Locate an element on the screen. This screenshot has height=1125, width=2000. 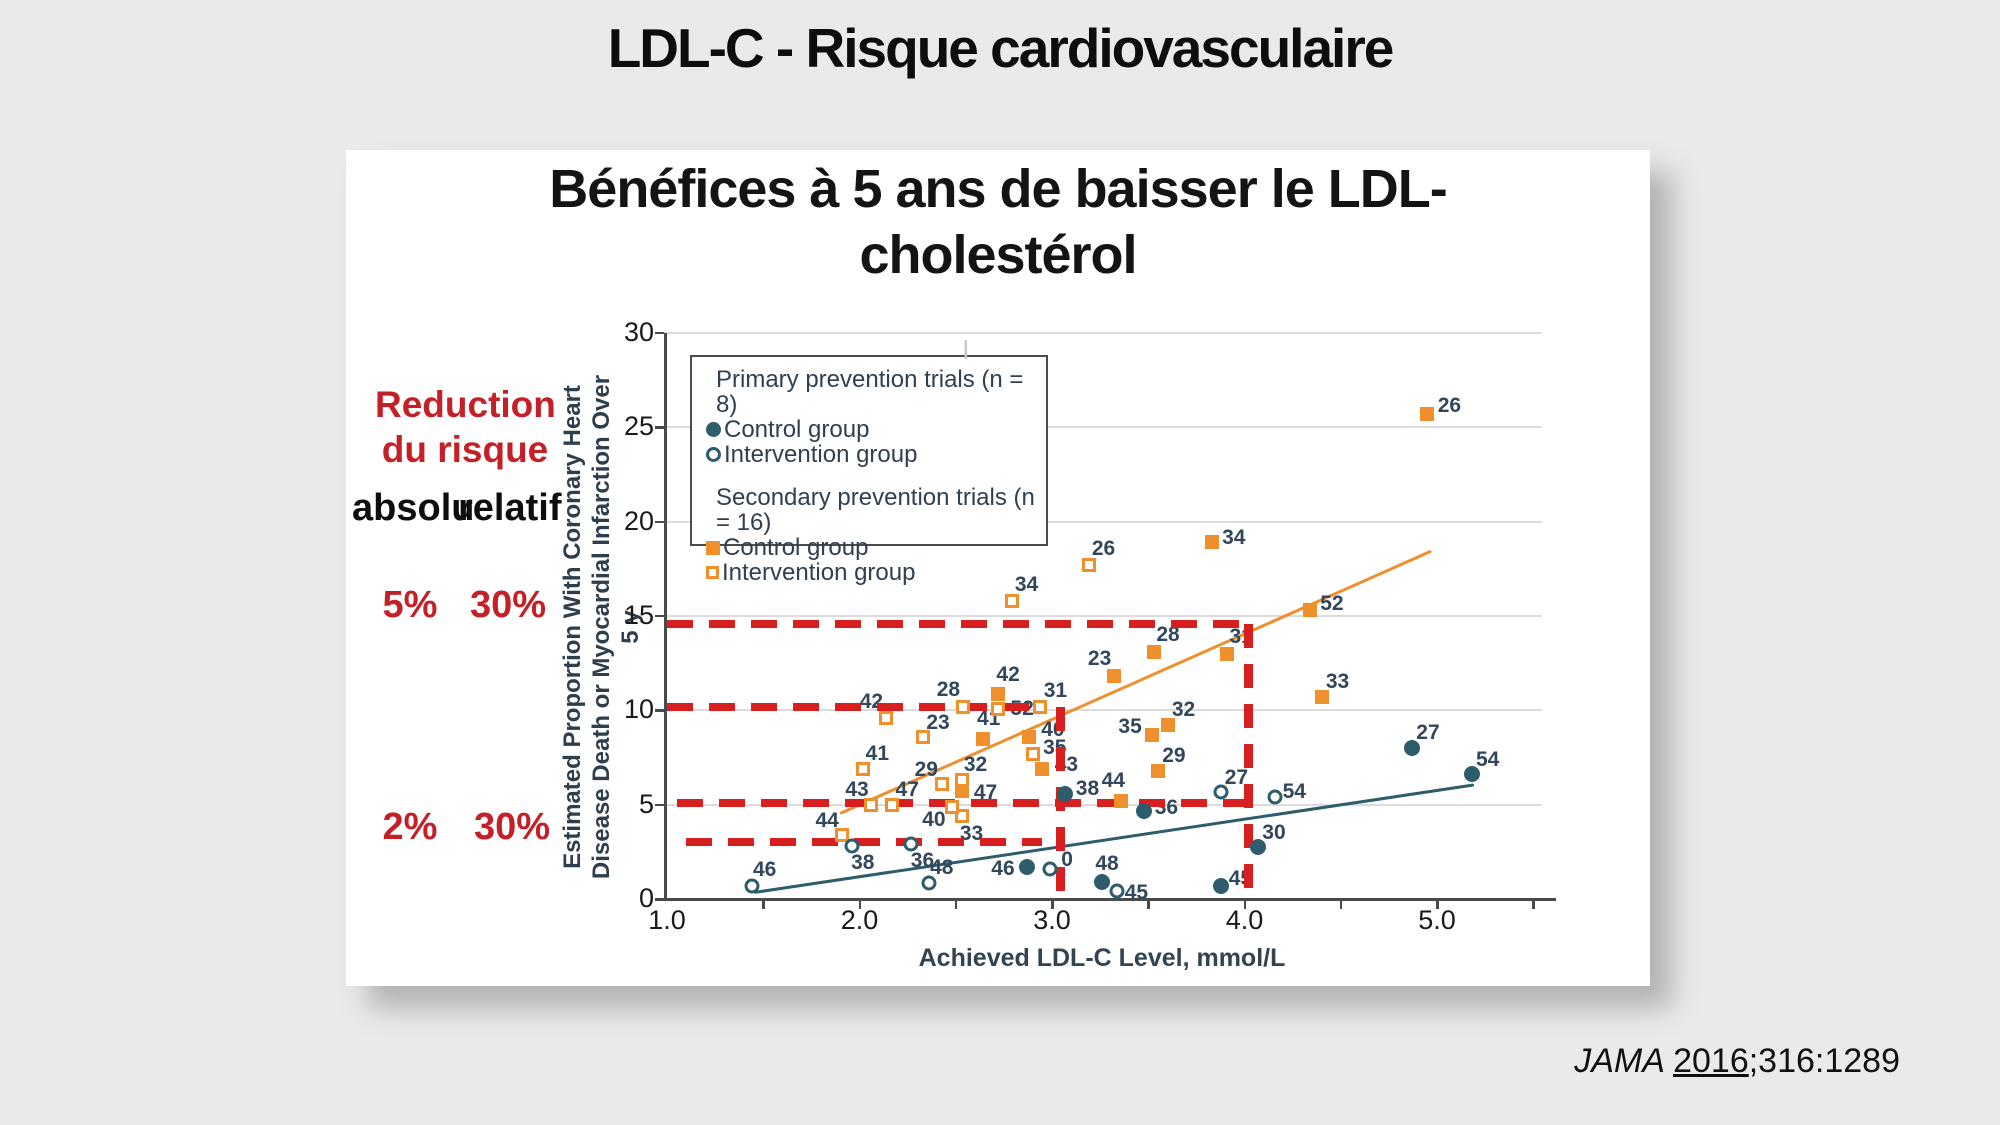
x-tick-2.5 is located at coordinates (956, 904).